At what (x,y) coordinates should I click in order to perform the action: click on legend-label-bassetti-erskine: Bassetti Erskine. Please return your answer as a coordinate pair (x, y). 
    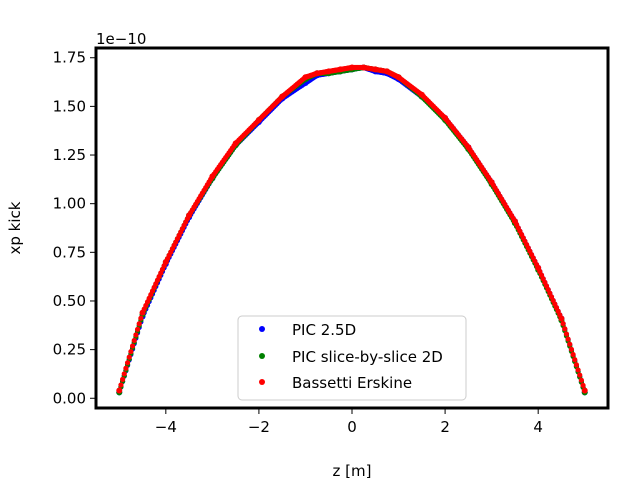
    Looking at the image, I should click on (352, 383).